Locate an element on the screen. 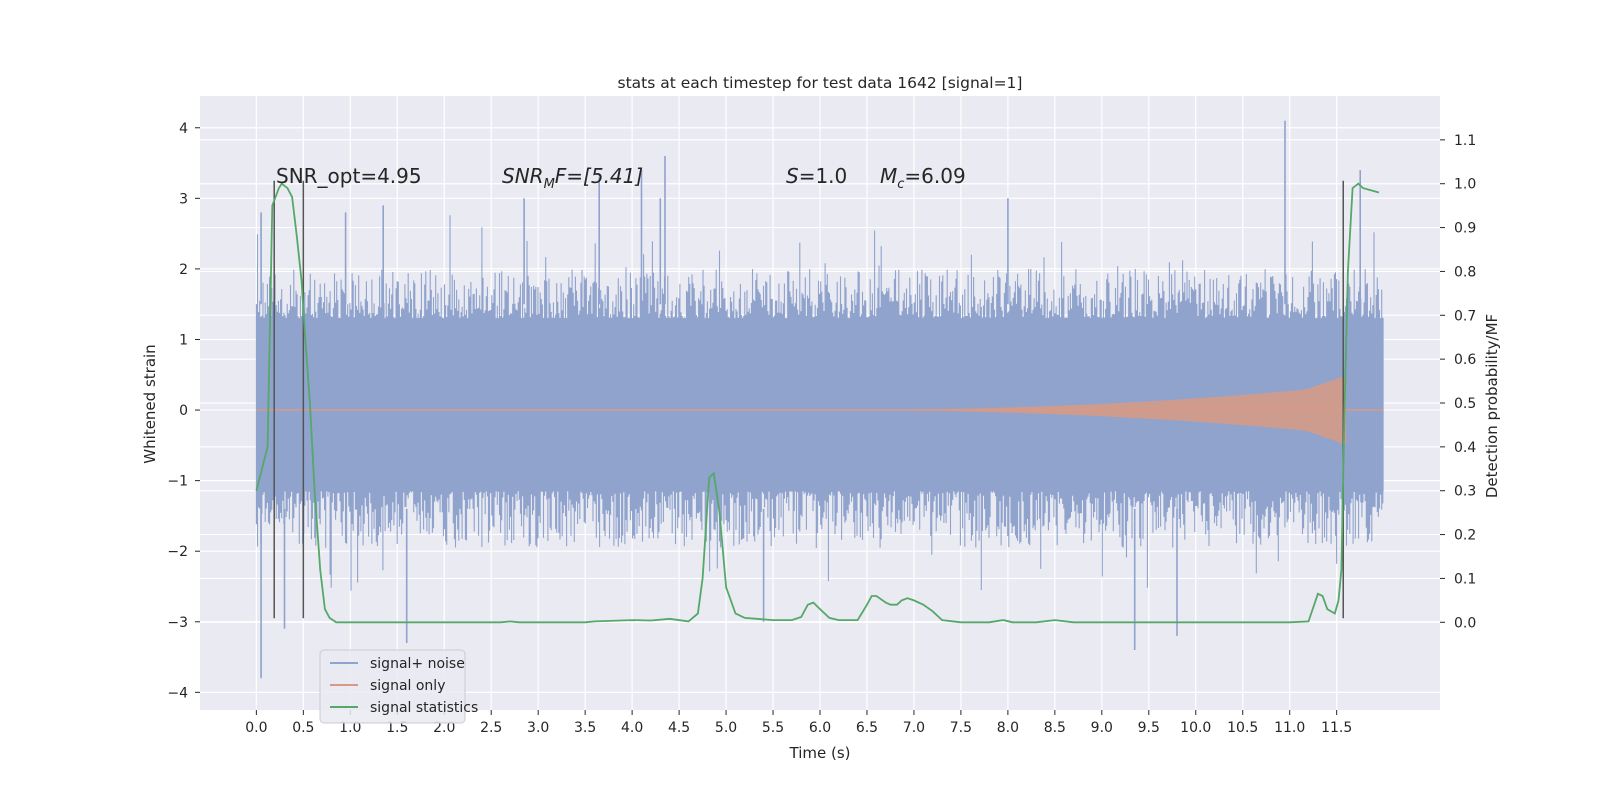 This screenshot has height=800, width=1600. y-tick-label: 2 is located at coordinates (183, 270).